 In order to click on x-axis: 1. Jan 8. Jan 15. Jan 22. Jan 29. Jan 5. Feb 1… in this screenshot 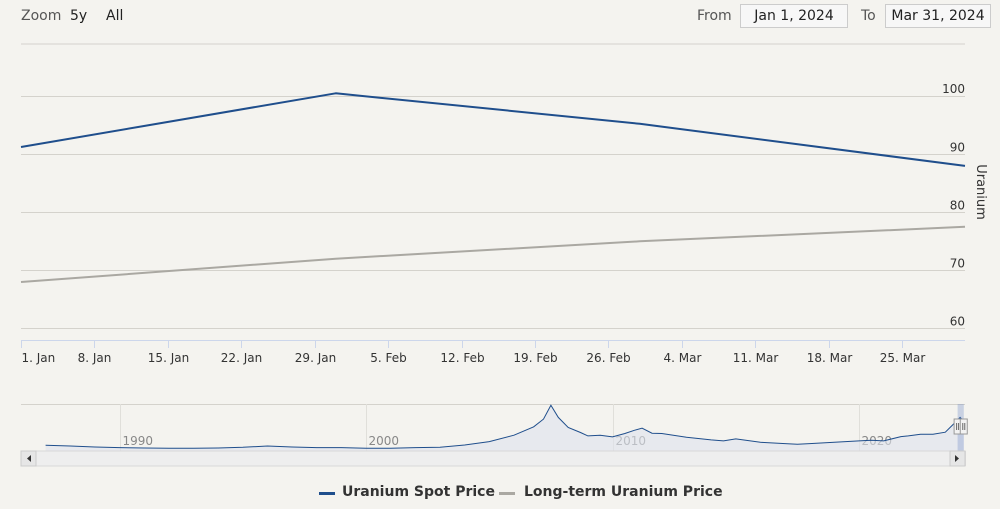, I will do `click(493, 352)`.